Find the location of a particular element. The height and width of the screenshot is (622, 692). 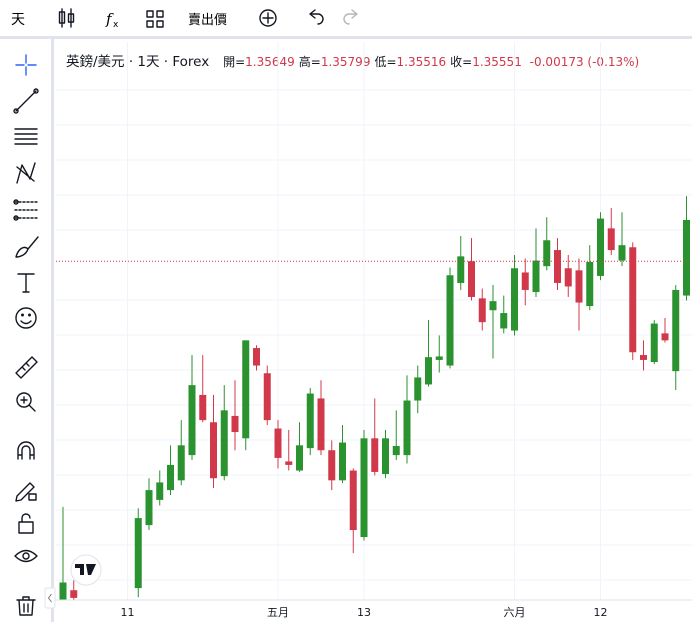

layout-button is located at coordinates (155, 19).